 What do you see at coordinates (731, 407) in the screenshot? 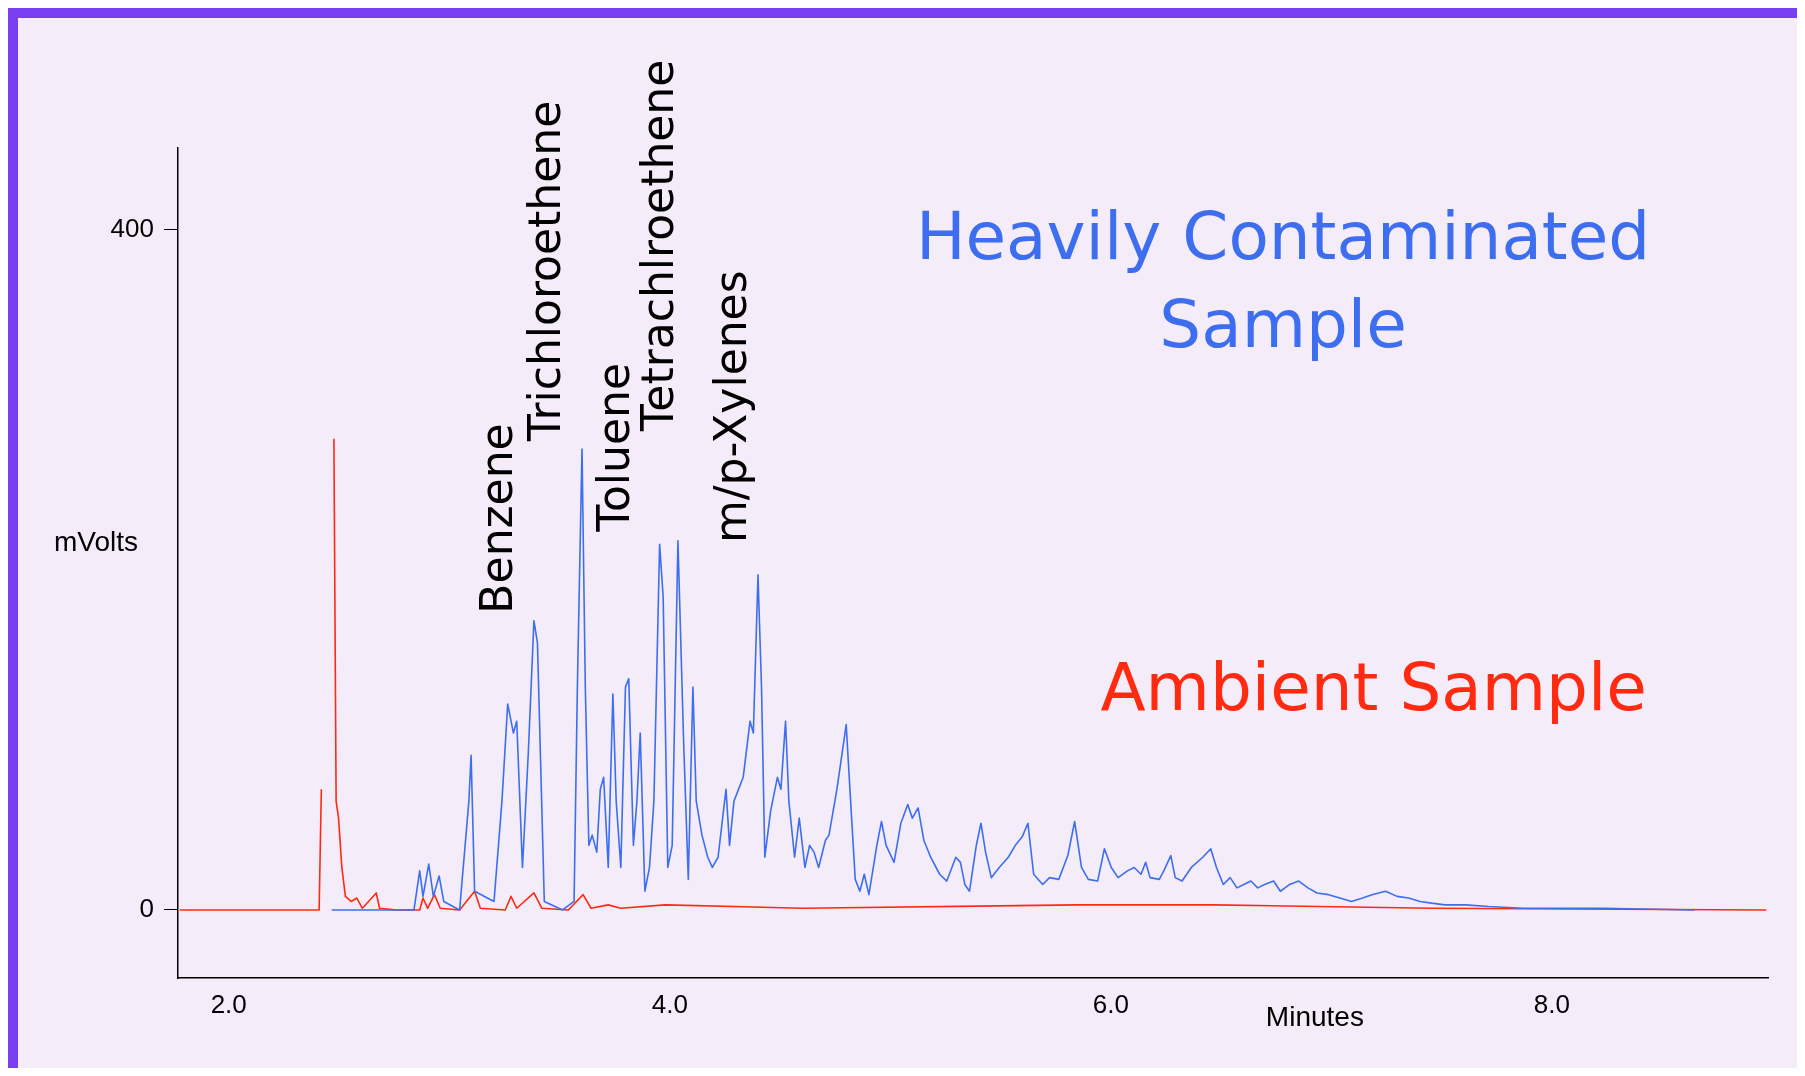
I see `annotation: m/p-Xylenes` at bounding box center [731, 407].